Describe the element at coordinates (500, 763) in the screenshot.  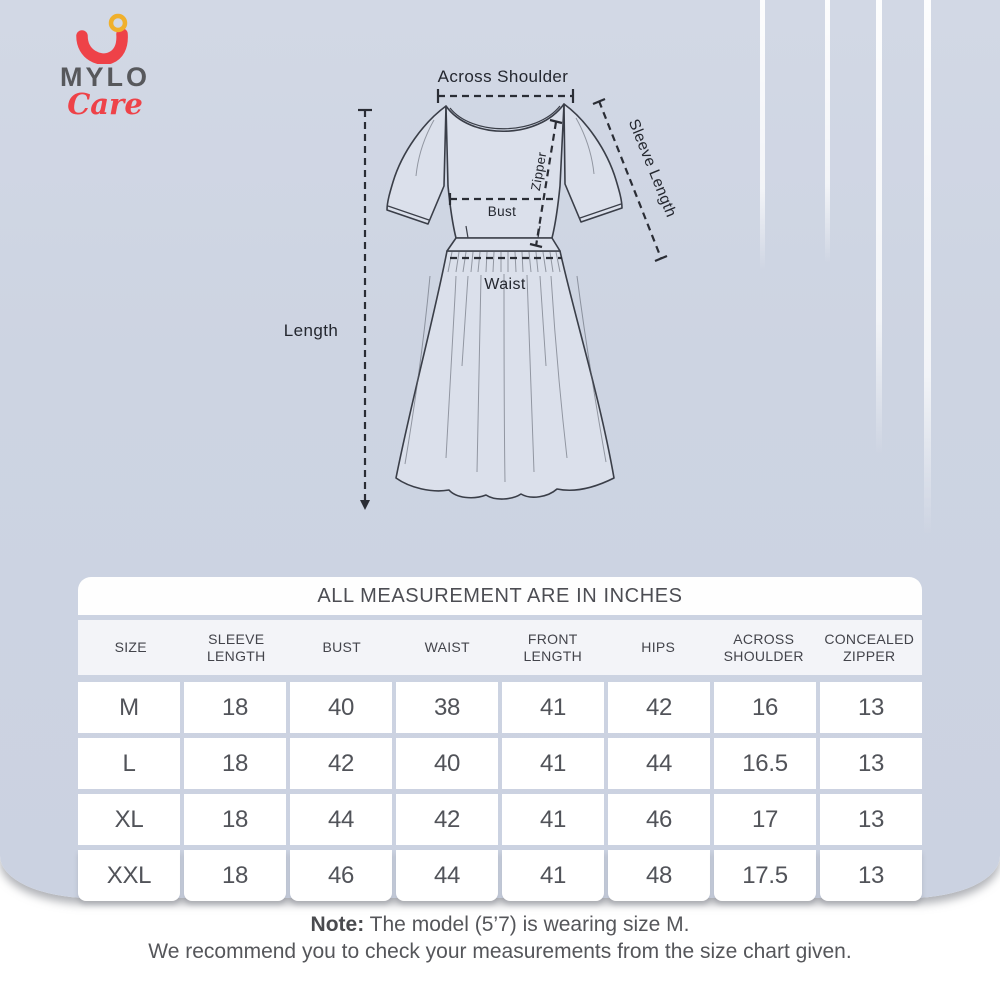
I see `table-row-l: L 18 42 40 41 44 16.5 13` at that location.